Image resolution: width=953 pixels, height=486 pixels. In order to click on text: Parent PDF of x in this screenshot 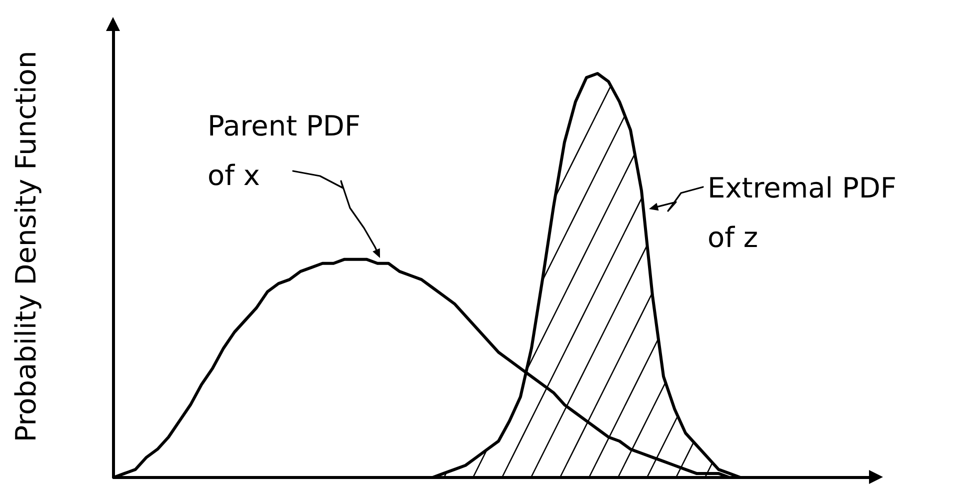, I will do `click(284, 151)`.